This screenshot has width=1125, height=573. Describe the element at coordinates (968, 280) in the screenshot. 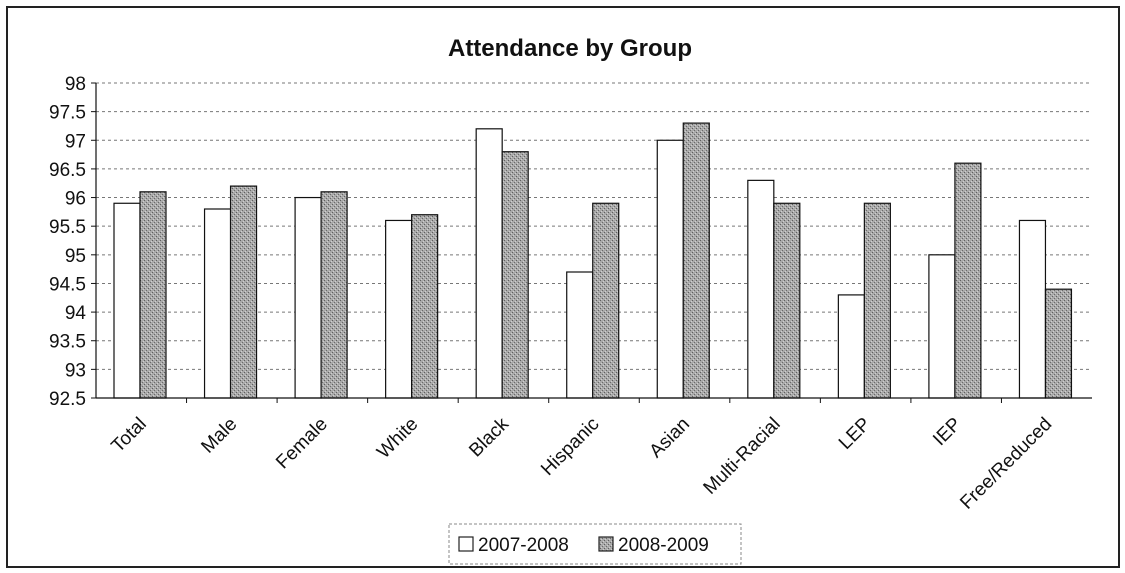

I see `bar-2008-2009-IEP` at that location.